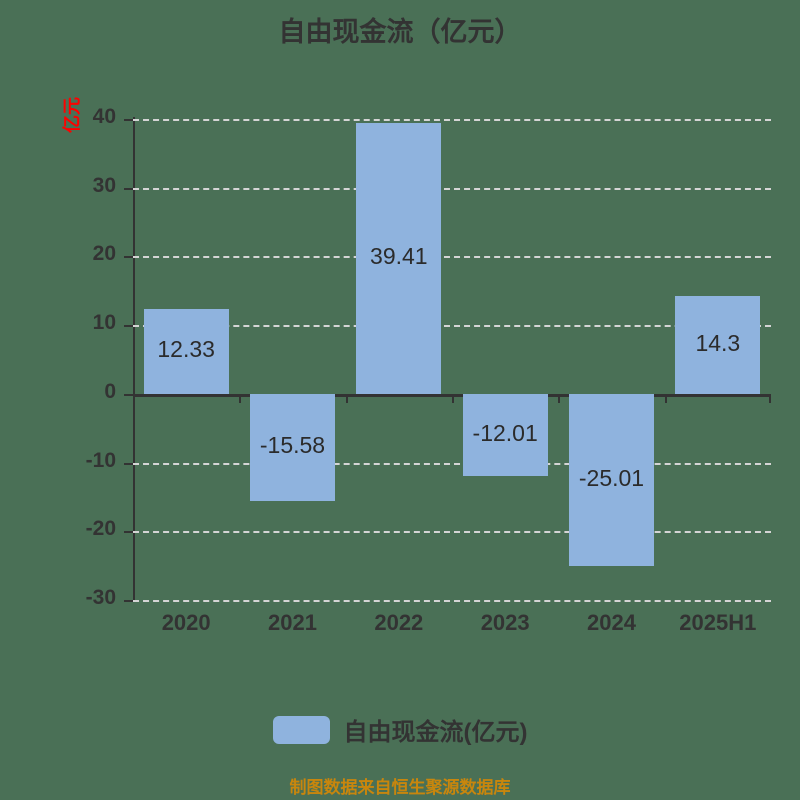  I want to click on legend-label-free-cash-flow: 自由现金流(亿元), so click(435, 732).